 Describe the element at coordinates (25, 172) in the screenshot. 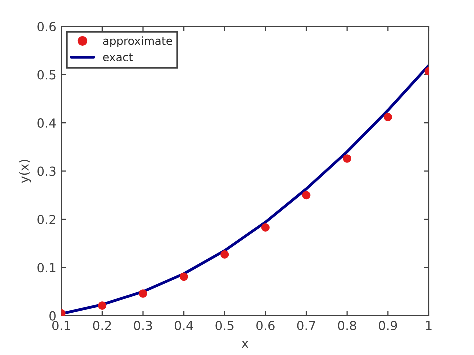

I see `y-axis-title: y(x)` at that location.